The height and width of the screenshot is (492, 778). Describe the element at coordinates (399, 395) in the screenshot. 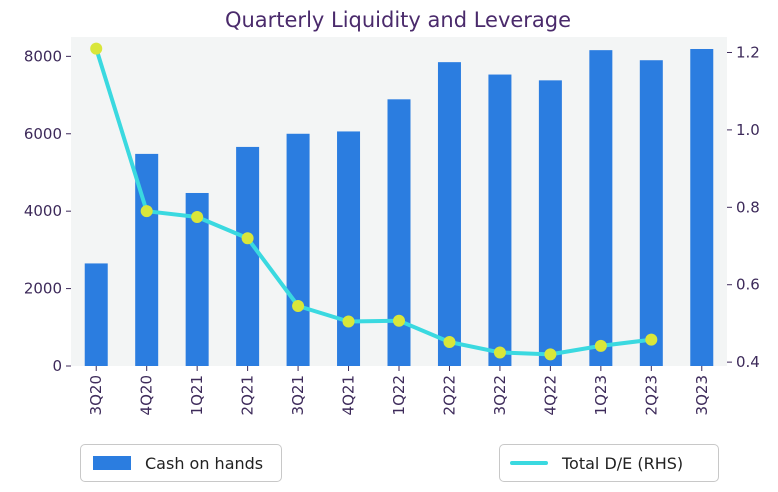

I see `x-tick-label: 1Q22` at that location.